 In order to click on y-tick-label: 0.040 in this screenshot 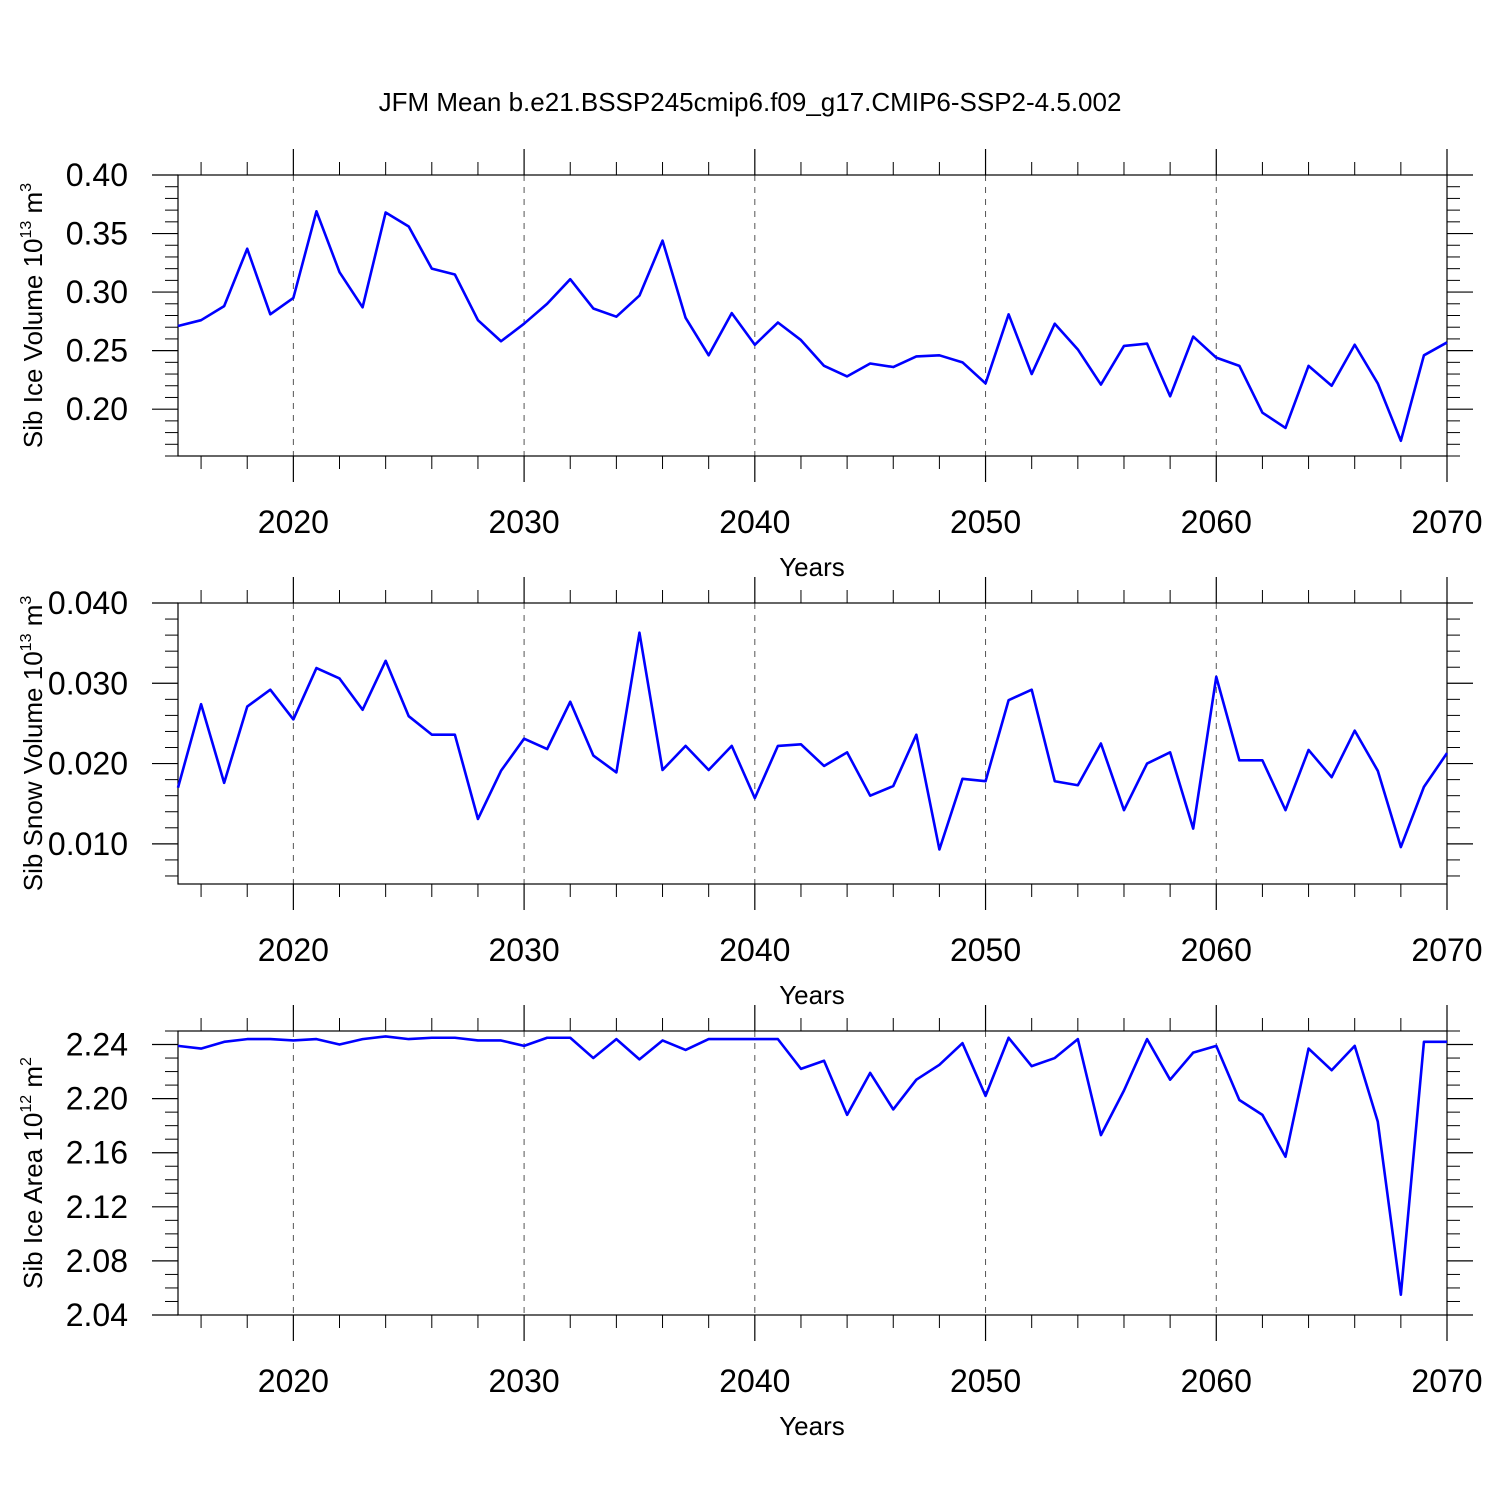, I will do `click(88, 603)`.